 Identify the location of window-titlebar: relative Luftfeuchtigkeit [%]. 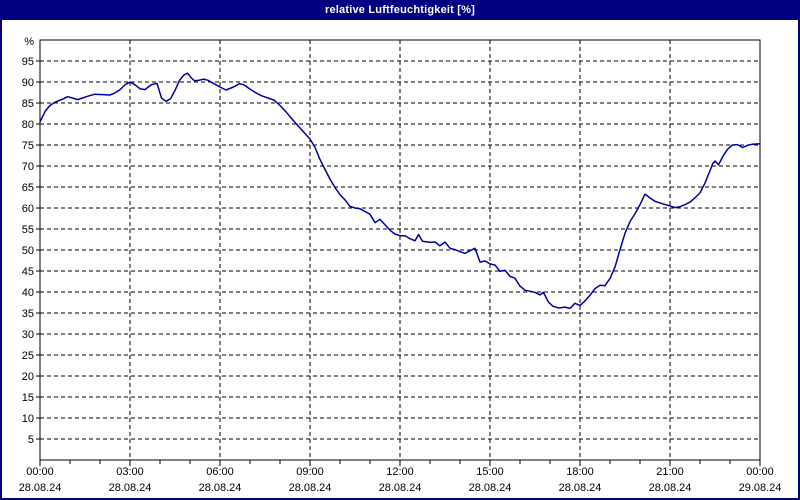
(400, 10).